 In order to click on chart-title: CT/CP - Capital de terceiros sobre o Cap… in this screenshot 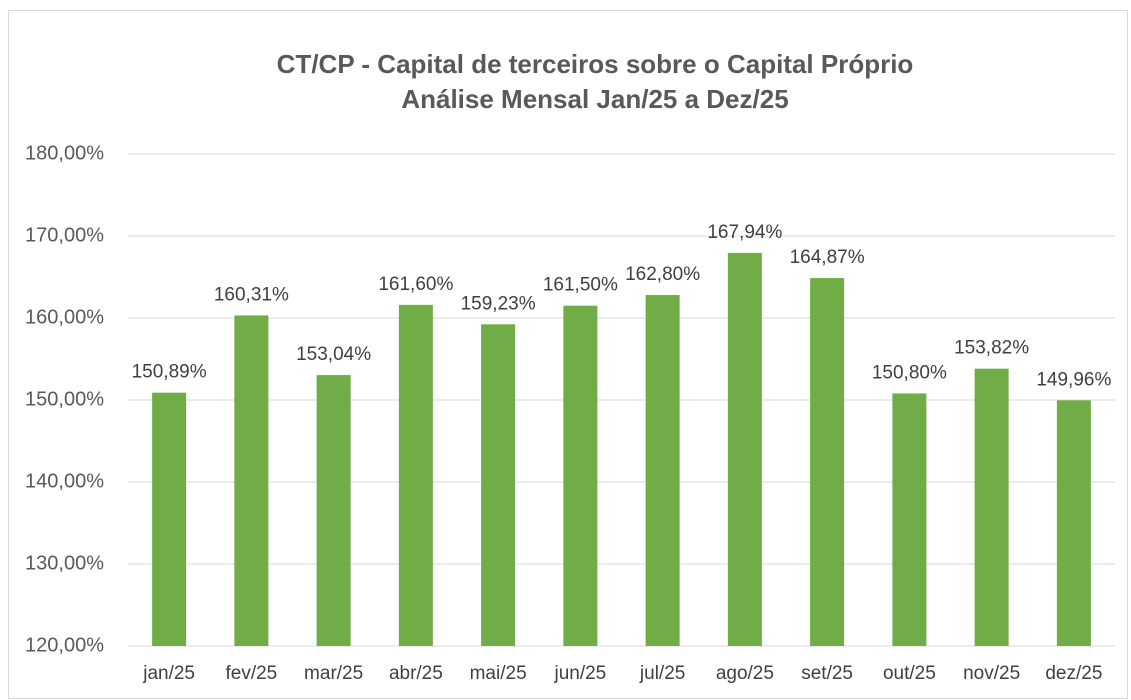, I will do `click(595, 64)`.